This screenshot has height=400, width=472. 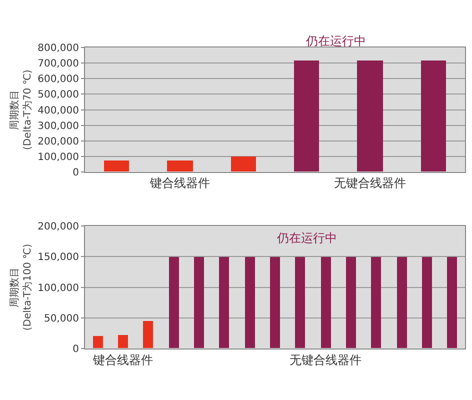 I want to click on y-tick-label: 50,000, so click(x=61, y=318).